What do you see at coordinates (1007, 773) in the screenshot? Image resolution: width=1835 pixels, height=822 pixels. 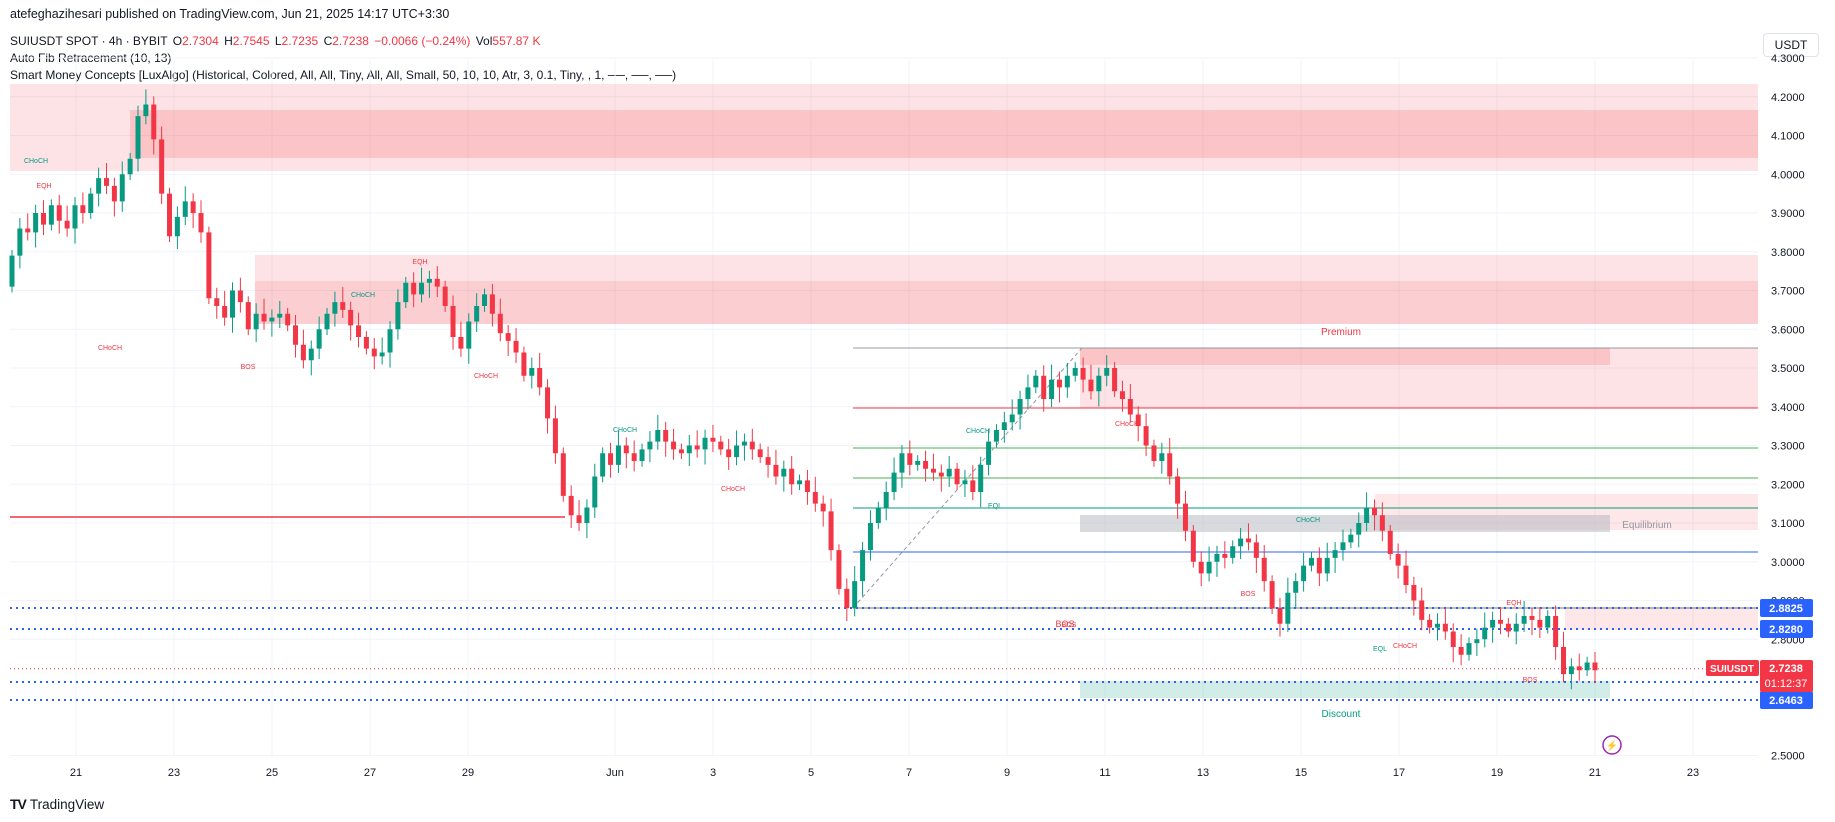 I see `x-tick-label: 9` at bounding box center [1007, 773].